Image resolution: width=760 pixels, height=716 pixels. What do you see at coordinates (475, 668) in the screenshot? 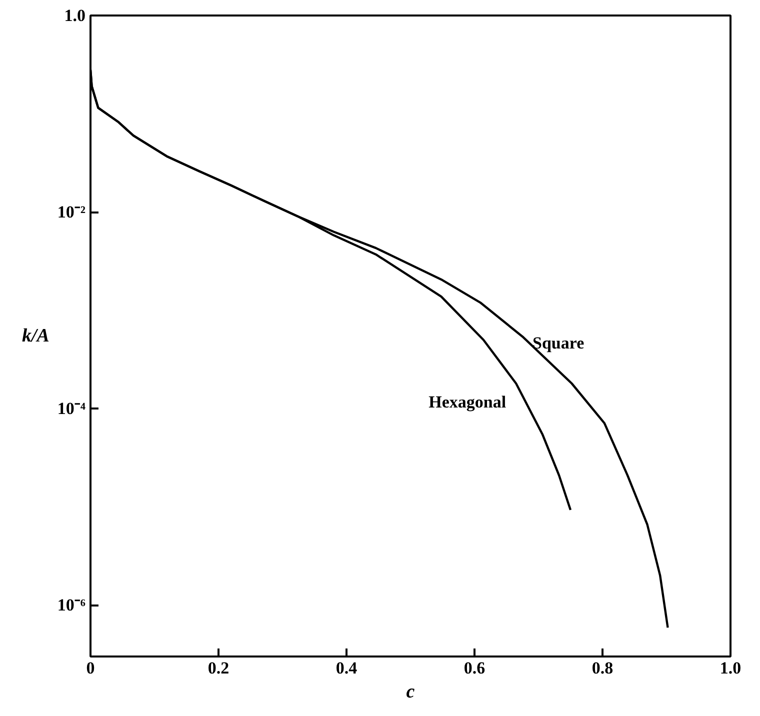
I see `x-tick-label: 0.6` at bounding box center [475, 668].